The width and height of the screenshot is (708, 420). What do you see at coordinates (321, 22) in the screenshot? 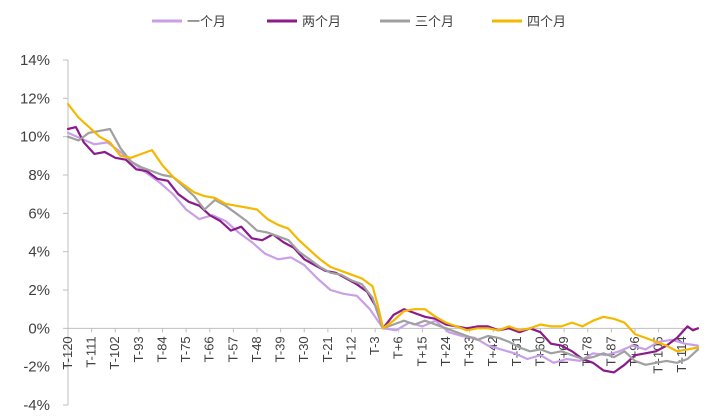
I see `legend-label: 两个月` at bounding box center [321, 22].